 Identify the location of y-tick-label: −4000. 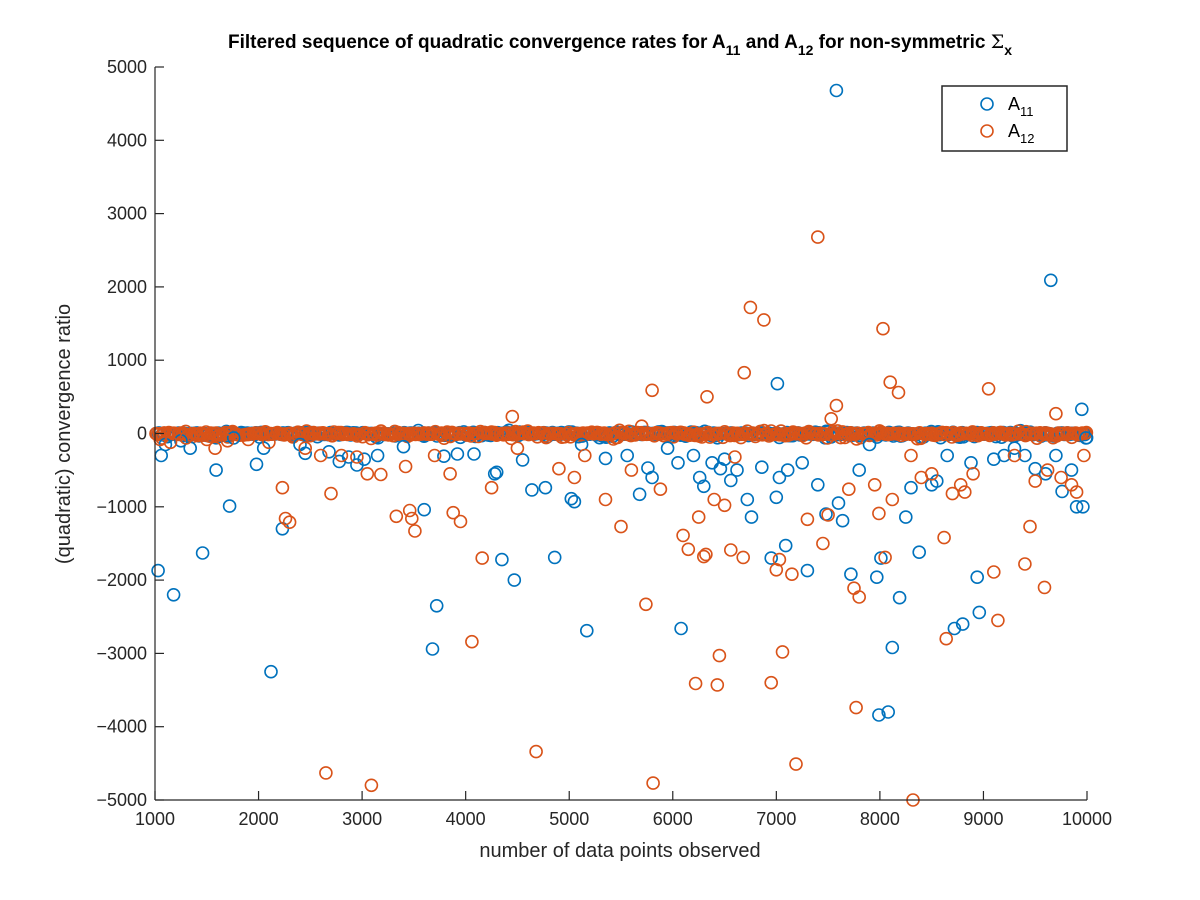
(121, 727).